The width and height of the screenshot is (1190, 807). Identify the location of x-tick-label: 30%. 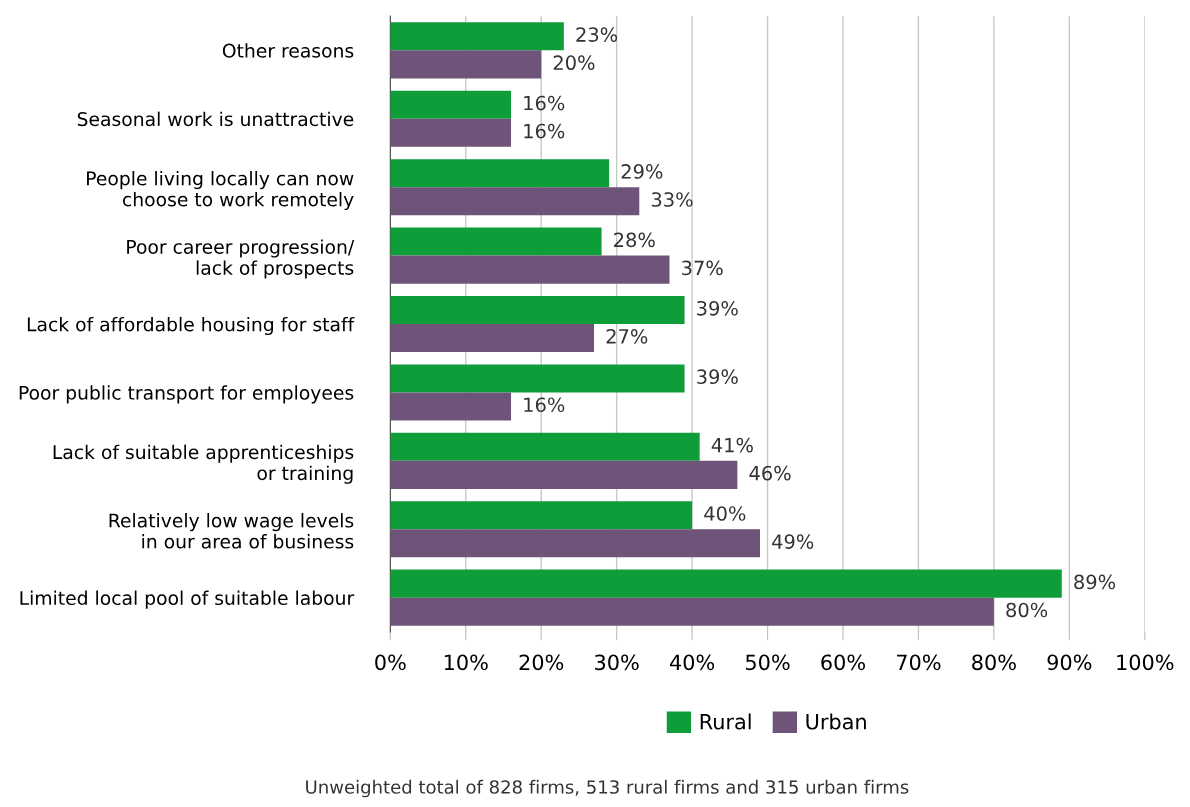
(617, 662).